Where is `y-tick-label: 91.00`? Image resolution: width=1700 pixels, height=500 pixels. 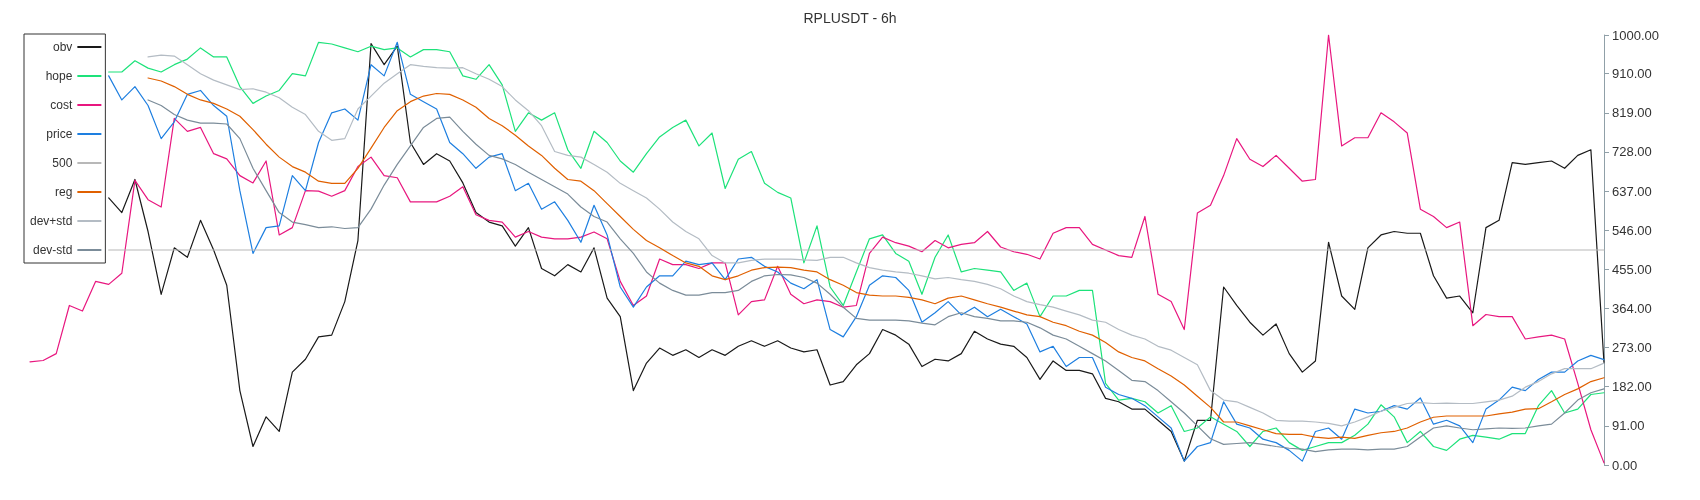 y-tick-label: 91.00 is located at coordinates (1628, 426).